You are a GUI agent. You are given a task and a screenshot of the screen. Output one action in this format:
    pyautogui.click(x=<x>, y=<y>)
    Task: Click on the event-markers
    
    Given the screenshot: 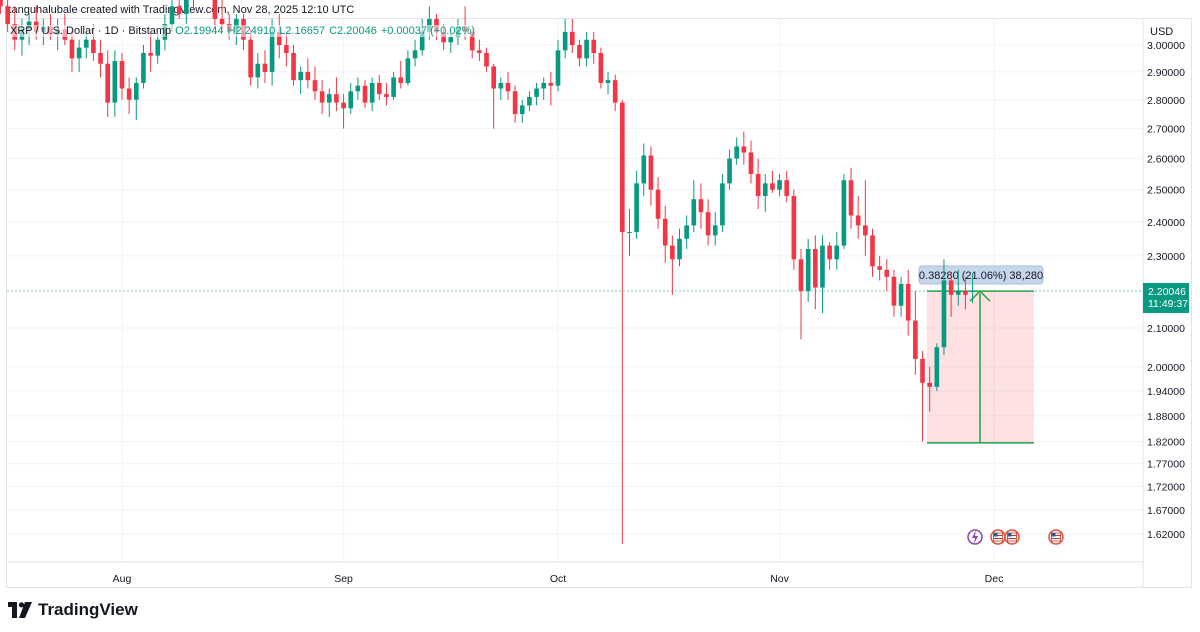 What is the action you would take?
    pyautogui.click(x=1015, y=537)
    